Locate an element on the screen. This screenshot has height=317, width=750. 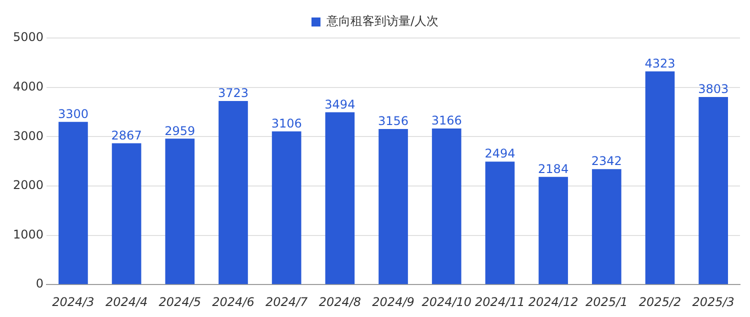
x-tick-label: 2024/3 is located at coordinates (73, 301).